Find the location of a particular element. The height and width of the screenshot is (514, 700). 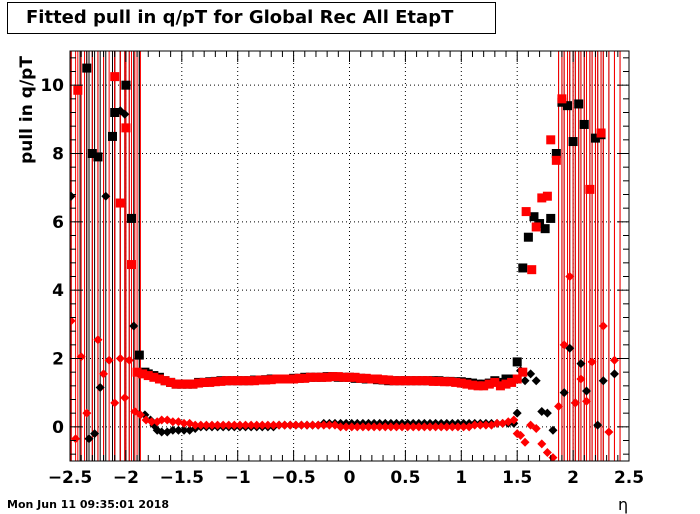

x-axis-label: η is located at coordinates (623, 504).